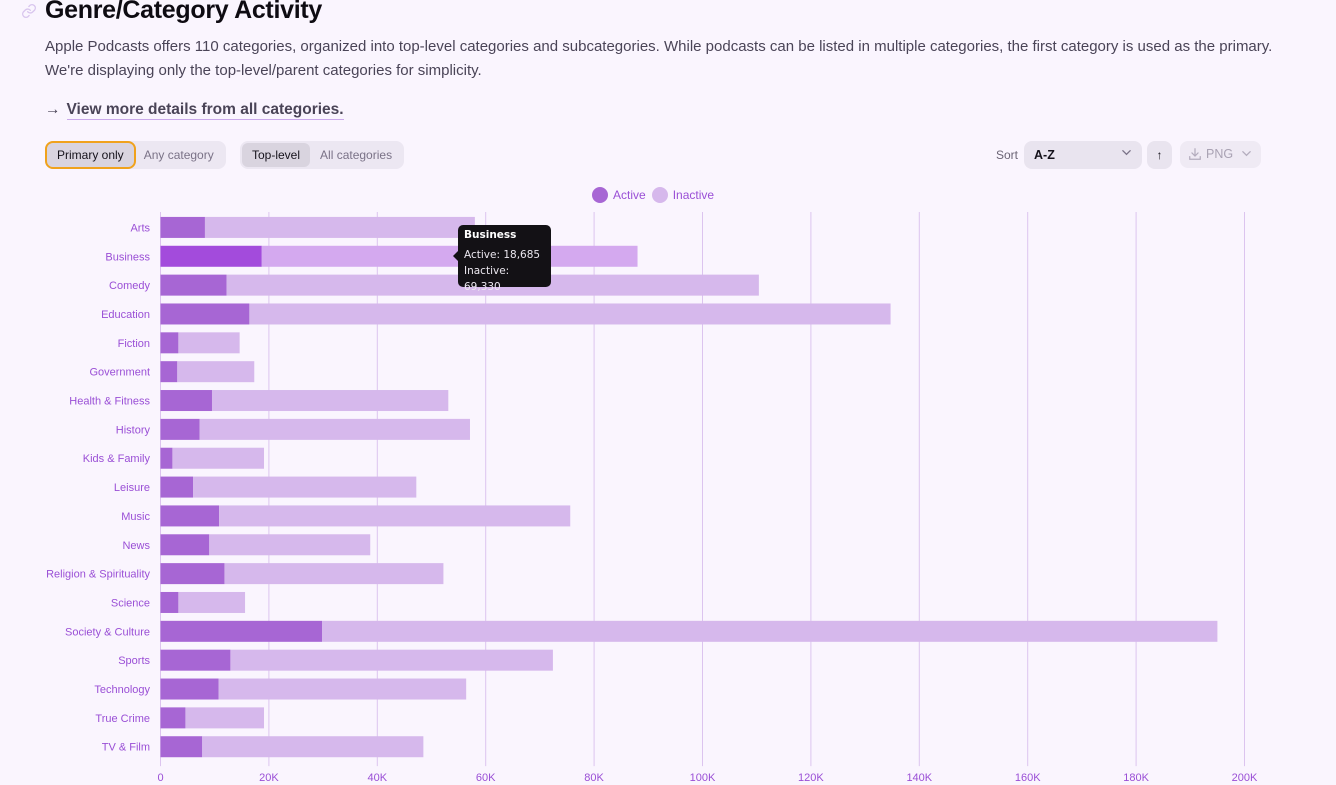  I want to click on link-icon, so click(29, 11).